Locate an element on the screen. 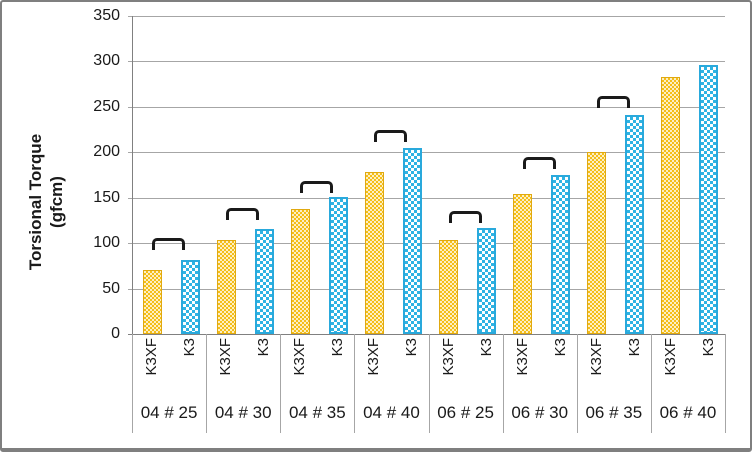 This screenshot has width=752, height=454. y-tick-label: 200 is located at coordinates (106, 152).